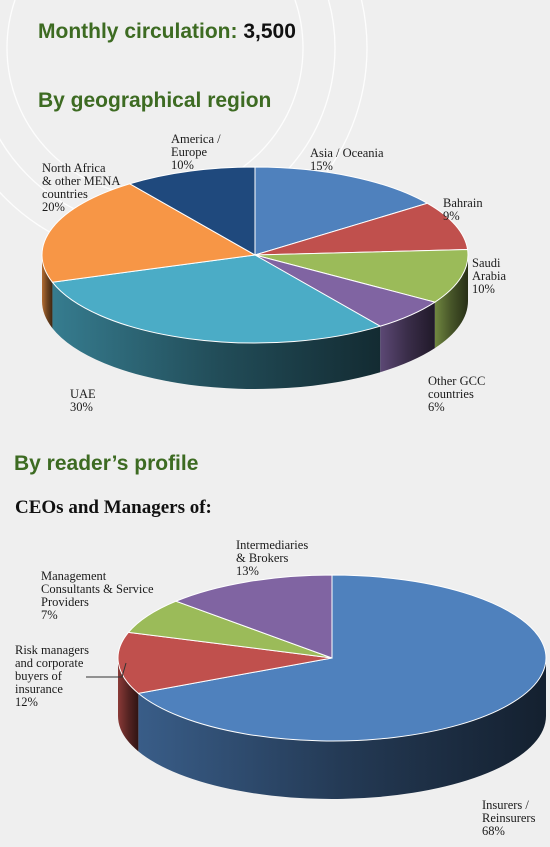 Image resolution: width=550 pixels, height=847 pixels. Describe the element at coordinates (83, 400) in the screenshot. I see `geo-slice-label: UAE 30%` at that location.